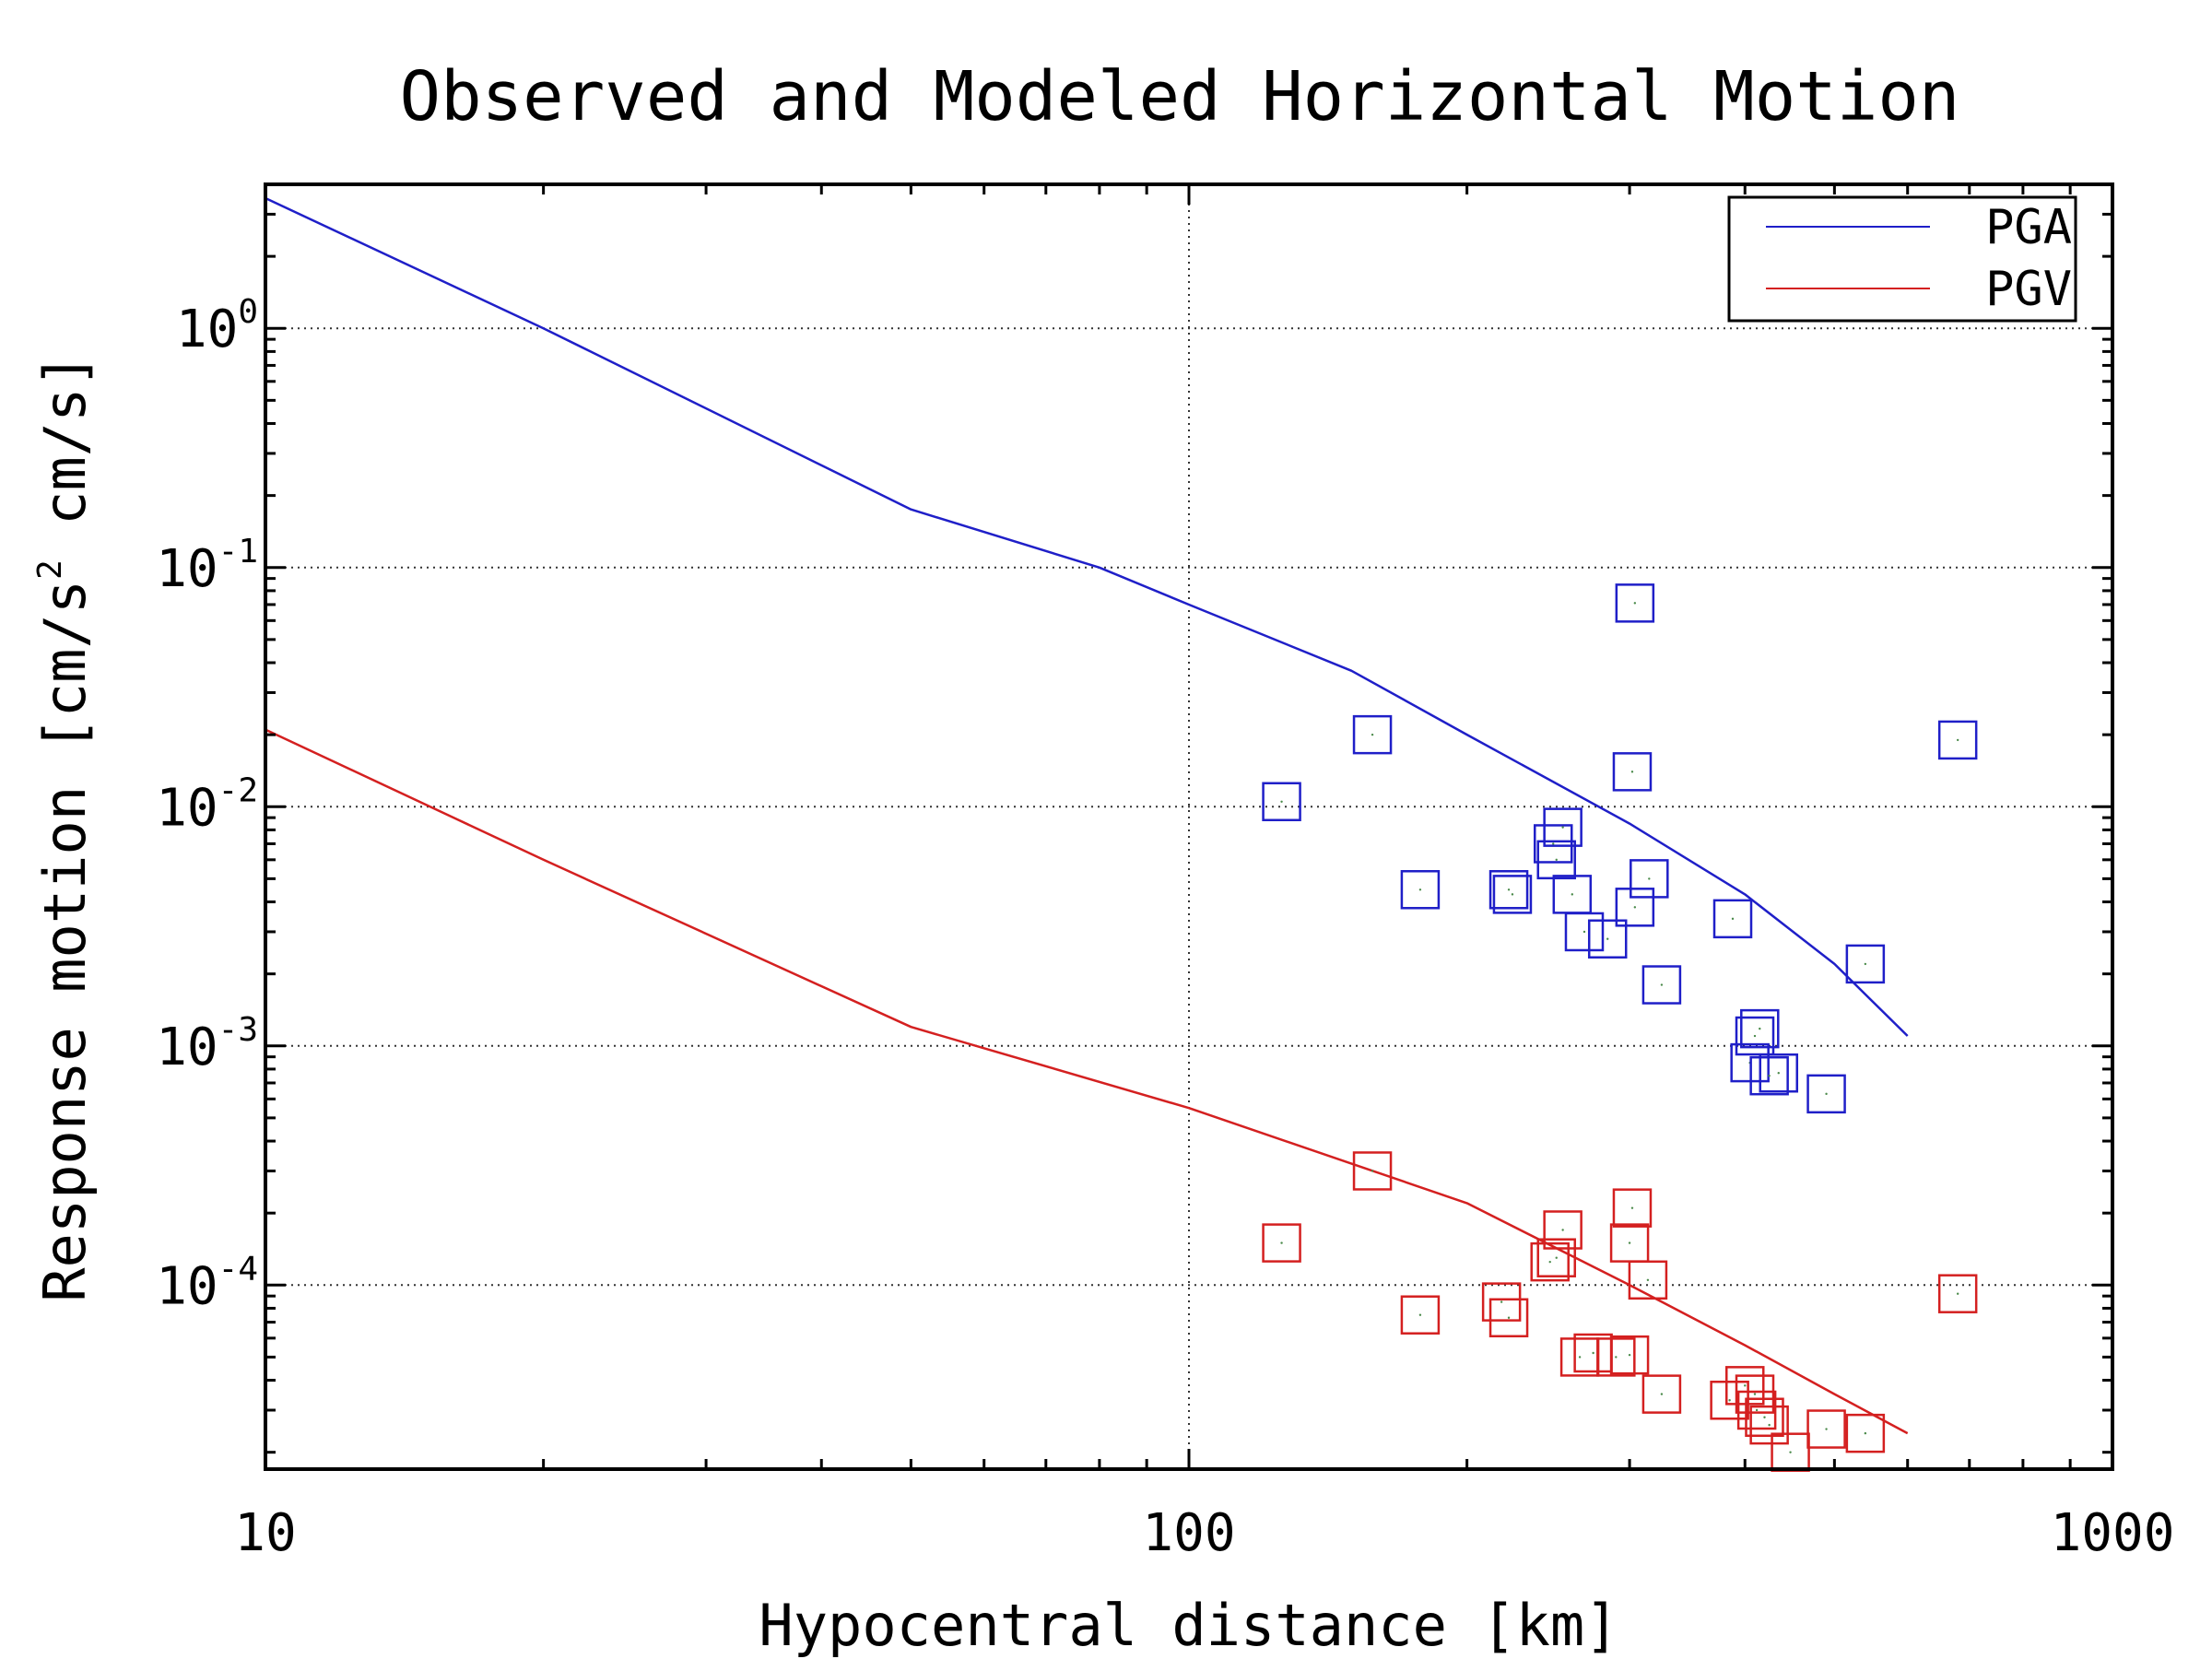 This screenshot has width=2212, height=1659. Describe the element at coordinates (1180, 96) in the screenshot. I see `chart-title: Observed and Modeled Horizontal Motion` at that location.